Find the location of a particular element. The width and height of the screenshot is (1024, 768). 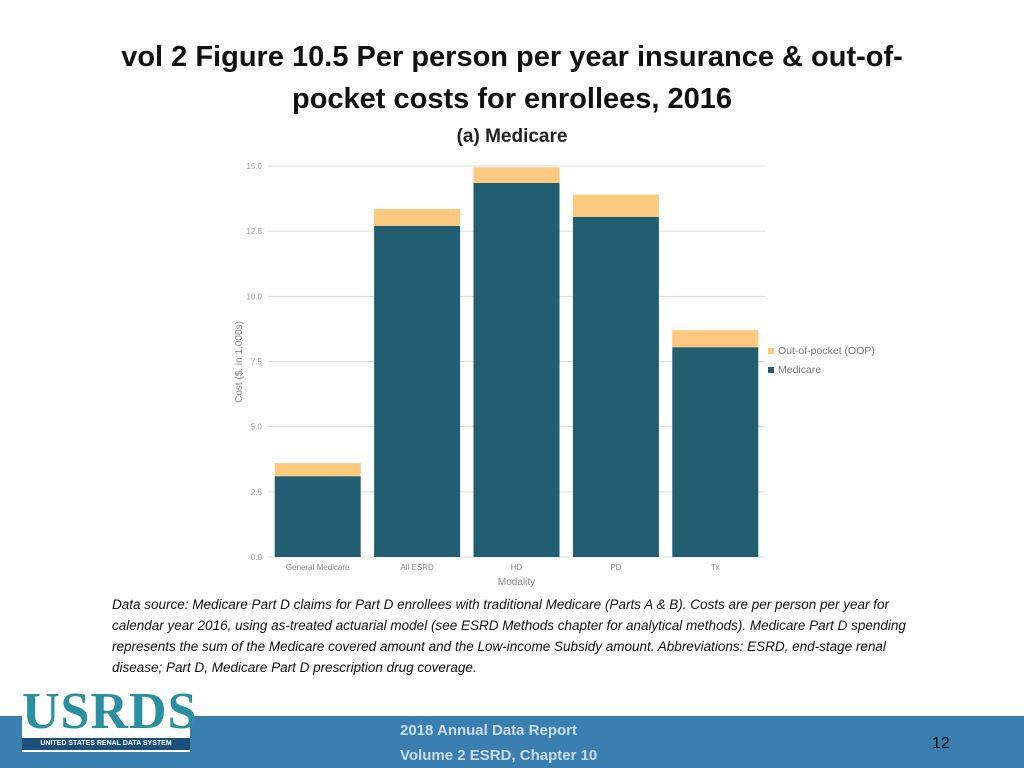

y-tick-label: 2.5 is located at coordinates (257, 492).